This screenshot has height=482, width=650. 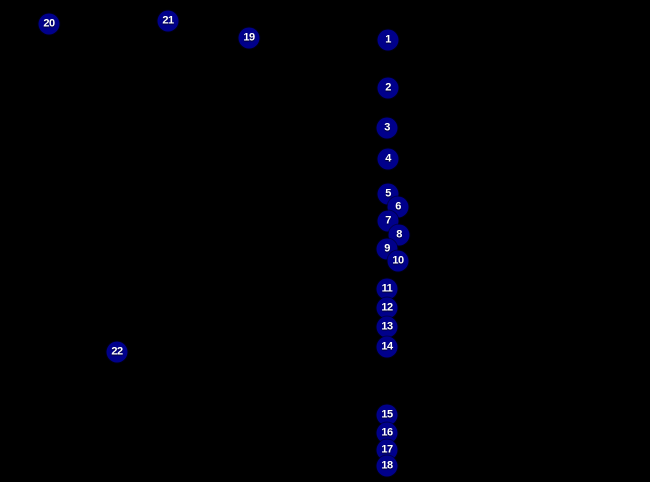 I want to click on som-mark-17: 17, so click(x=387, y=450).